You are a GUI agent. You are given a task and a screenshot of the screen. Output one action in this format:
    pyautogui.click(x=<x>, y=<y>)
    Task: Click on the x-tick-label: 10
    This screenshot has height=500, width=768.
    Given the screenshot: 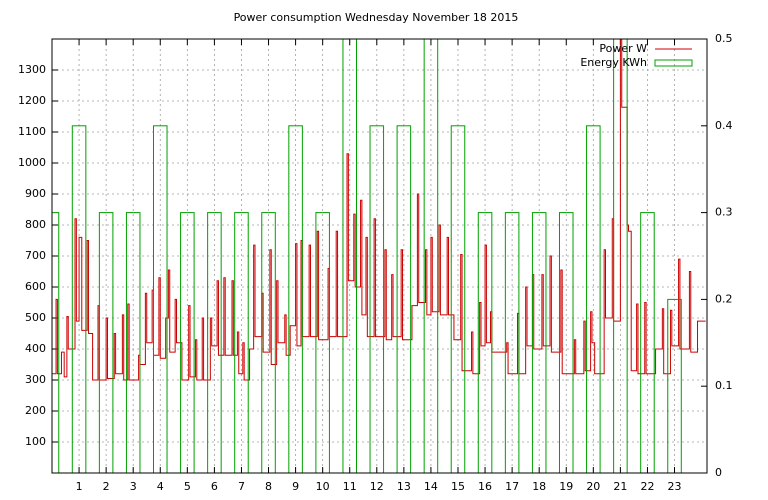 What is the action you would take?
    pyautogui.click(x=323, y=486)
    